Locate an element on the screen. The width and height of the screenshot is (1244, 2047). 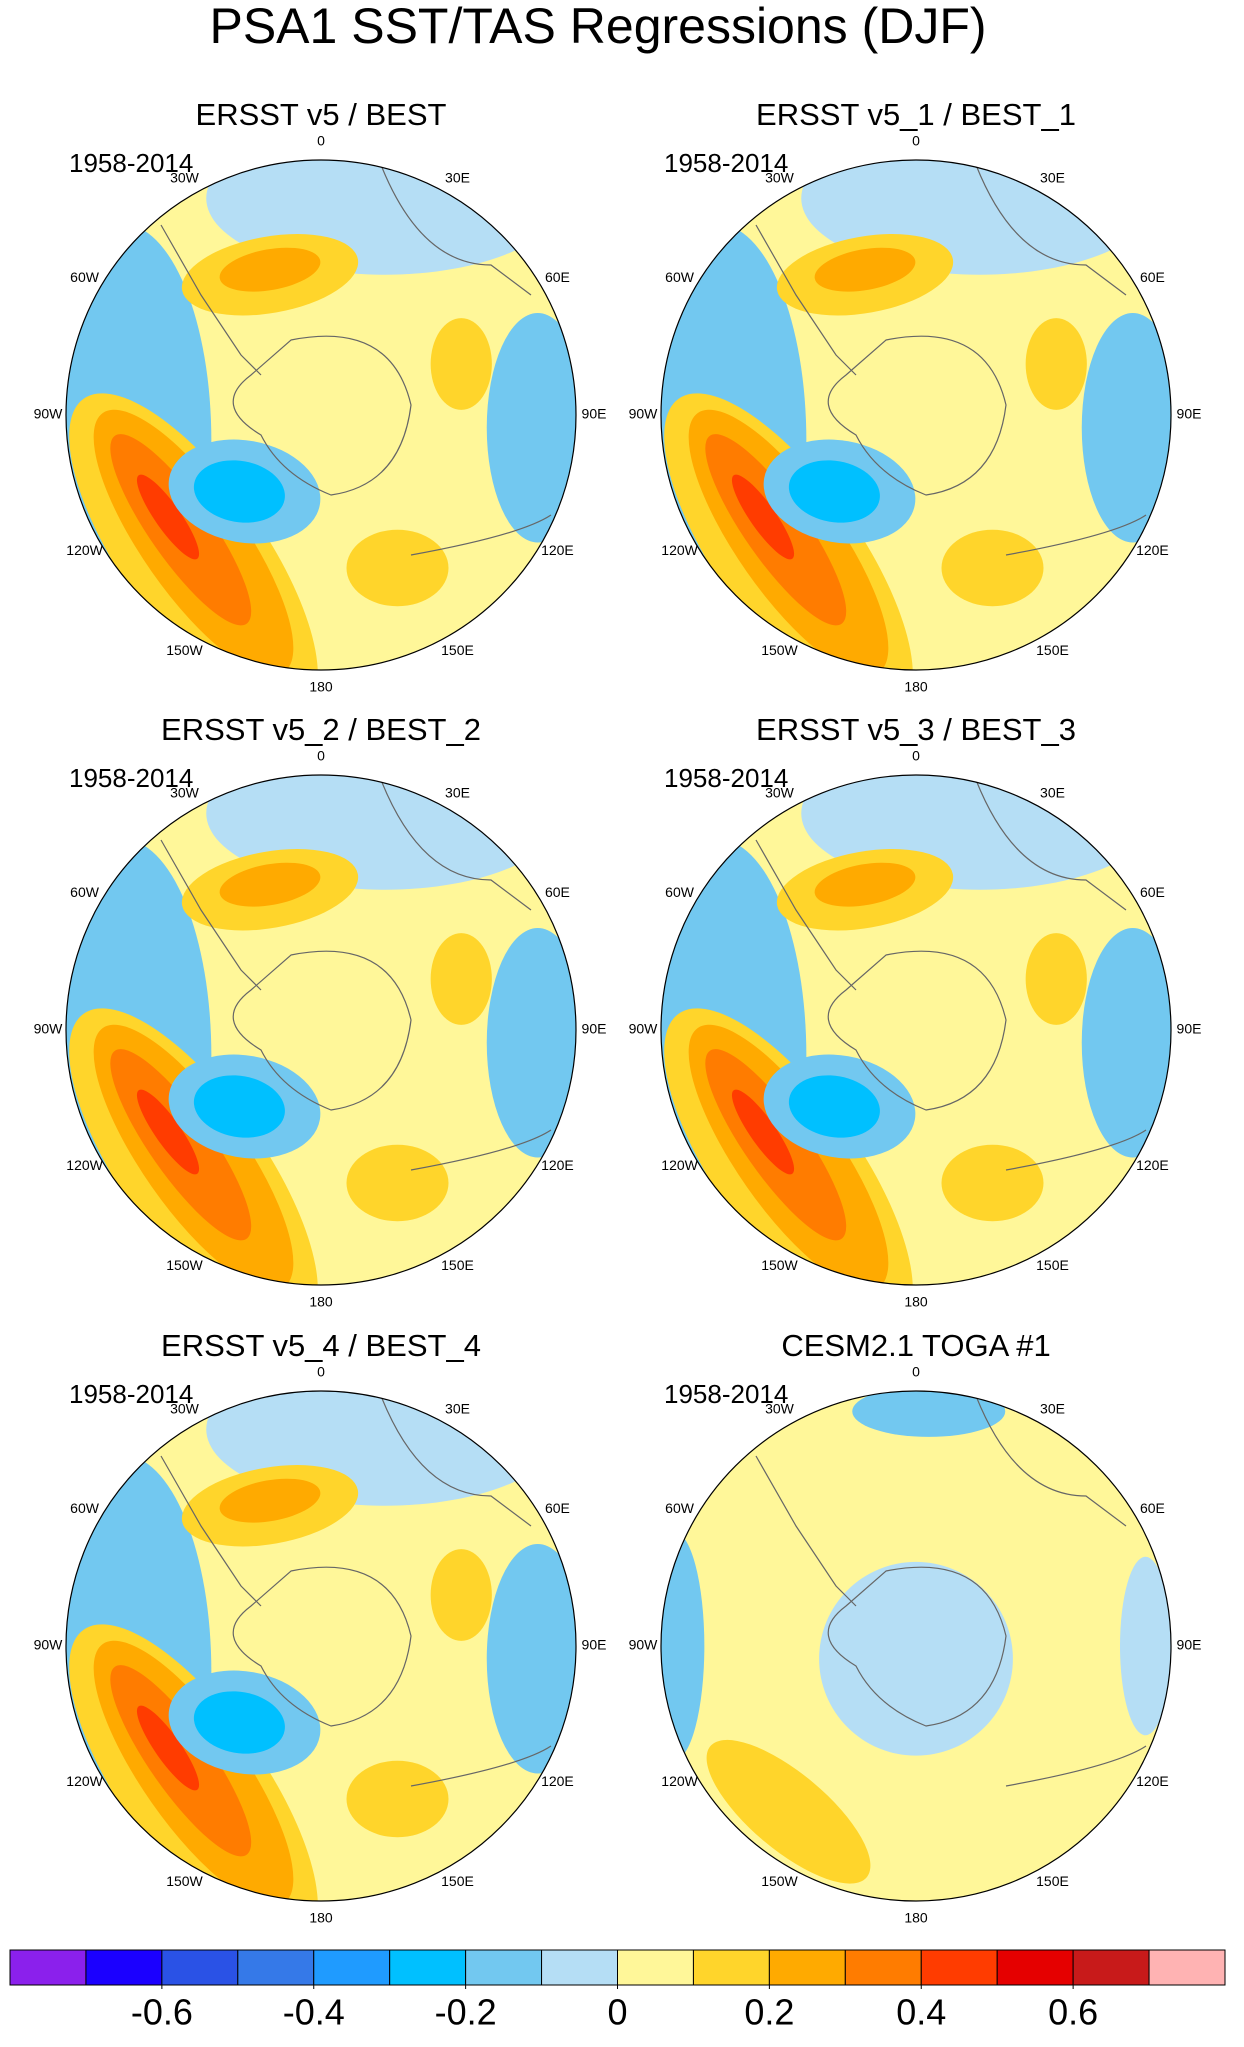
panel-title: ERSST v5_3 / BEST_3 is located at coordinates (916, 729).